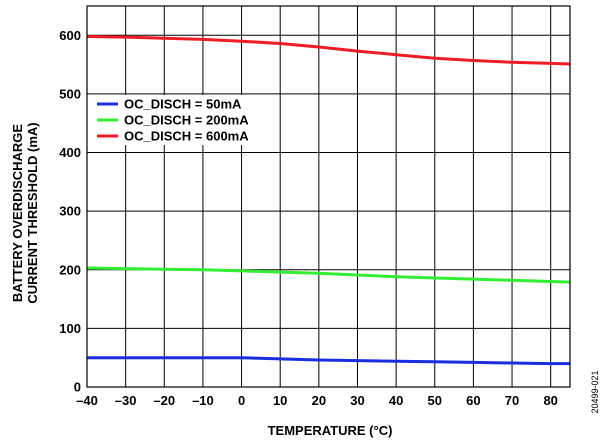 Image resolution: width=605 pixels, height=446 pixels. I want to click on x-tick-label: 0, so click(241, 400).